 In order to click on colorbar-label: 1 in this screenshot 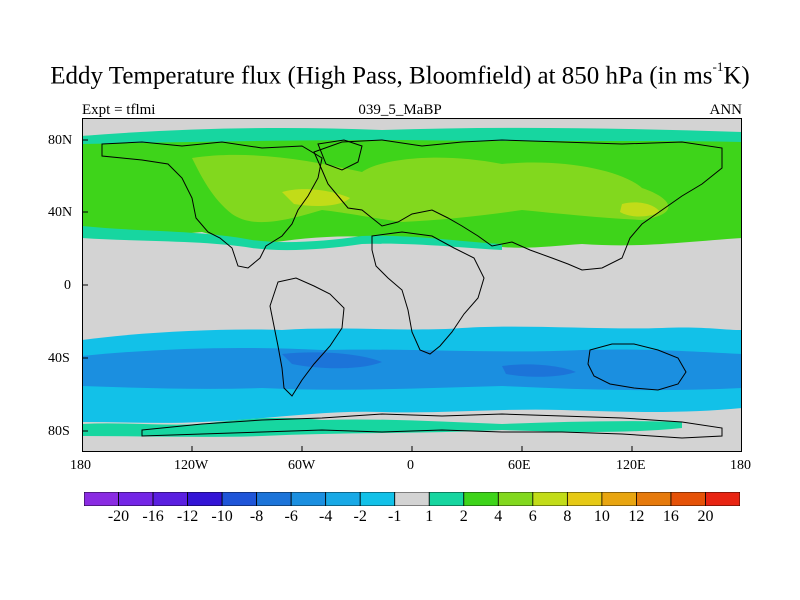, I will do `click(429, 516)`.